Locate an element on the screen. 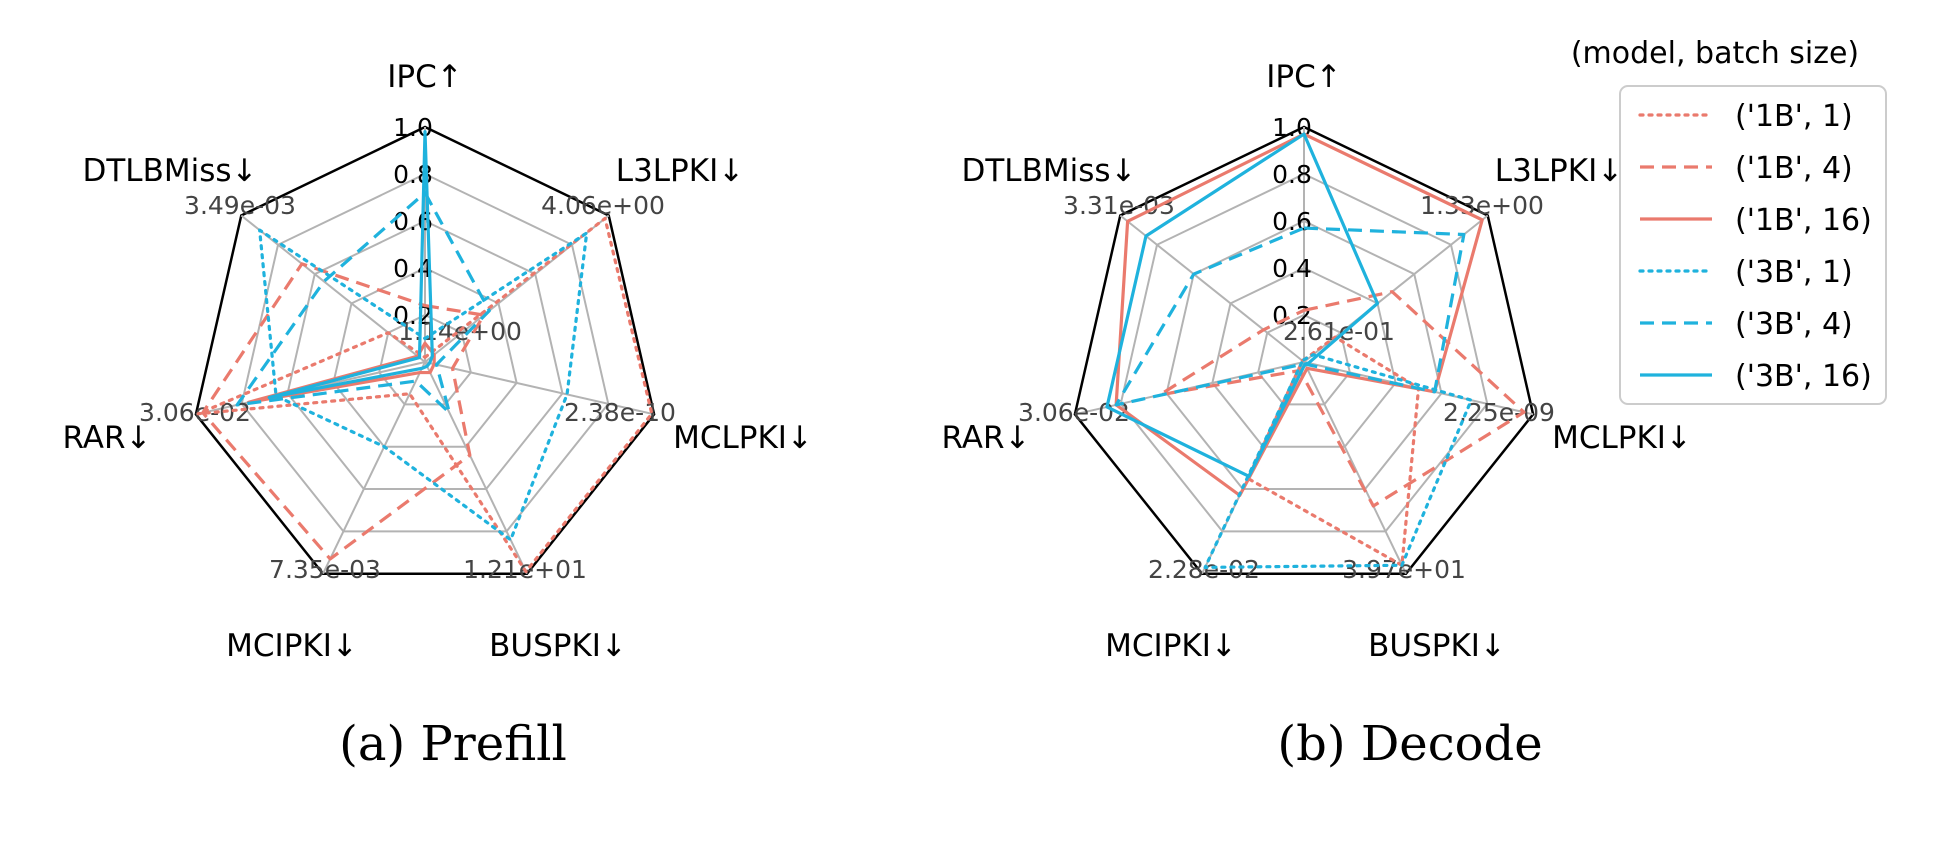 The height and width of the screenshot is (852, 1952). decode-caption: (b) Decode is located at coordinates (1409, 744).